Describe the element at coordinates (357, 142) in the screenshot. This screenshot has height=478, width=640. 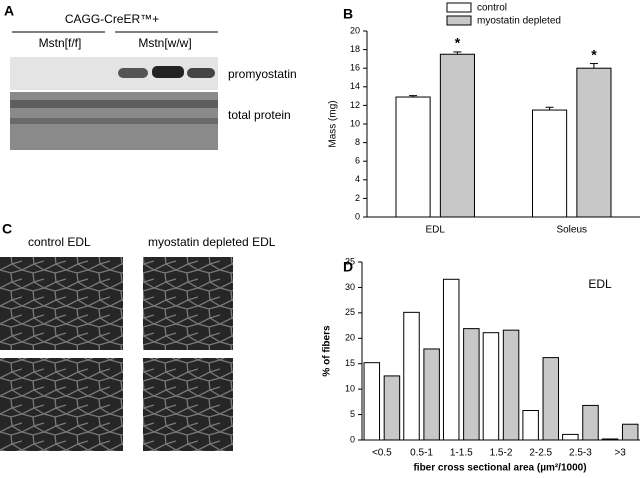
I see `y-tick-label: 8` at that location.